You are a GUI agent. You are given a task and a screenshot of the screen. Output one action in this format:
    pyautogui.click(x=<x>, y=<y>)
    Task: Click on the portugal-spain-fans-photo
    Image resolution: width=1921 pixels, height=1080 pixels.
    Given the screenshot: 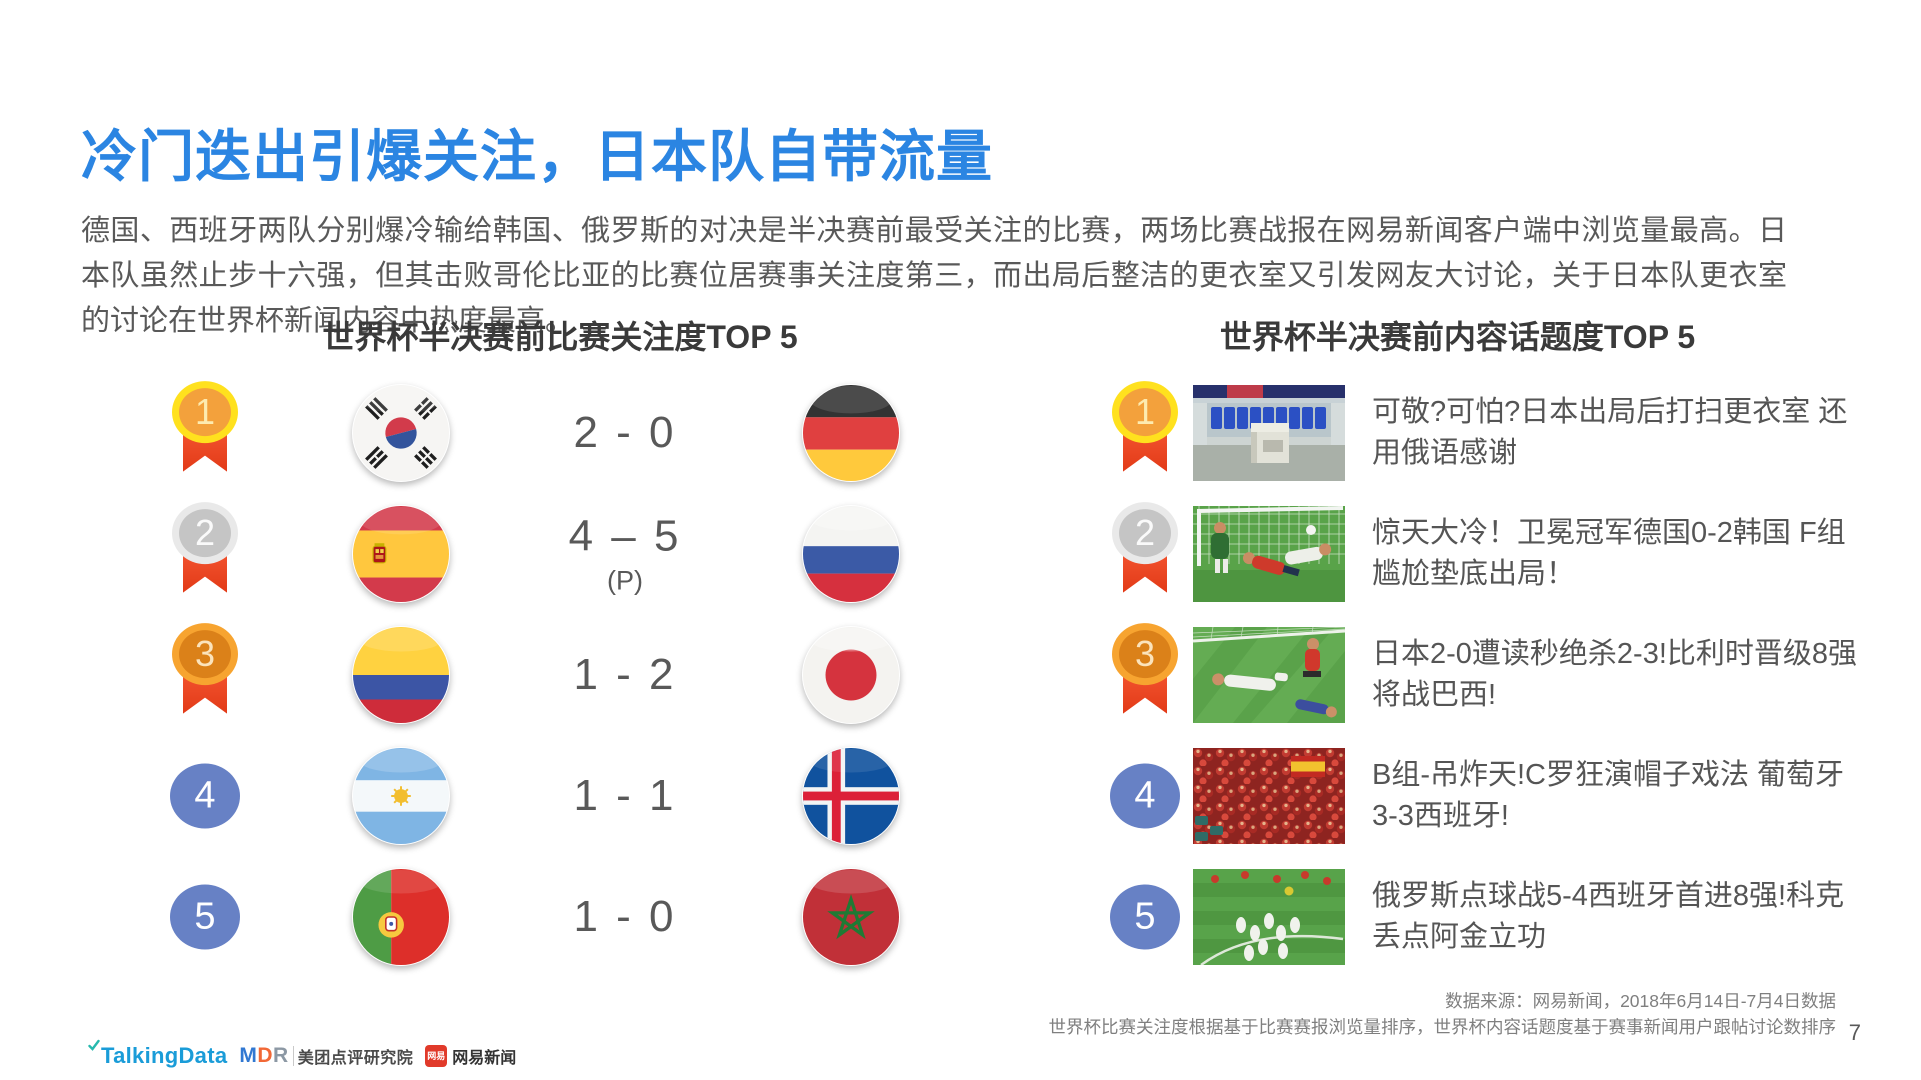 What is the action you would take?
    pyautogui.click(x=1269, y=795)
    